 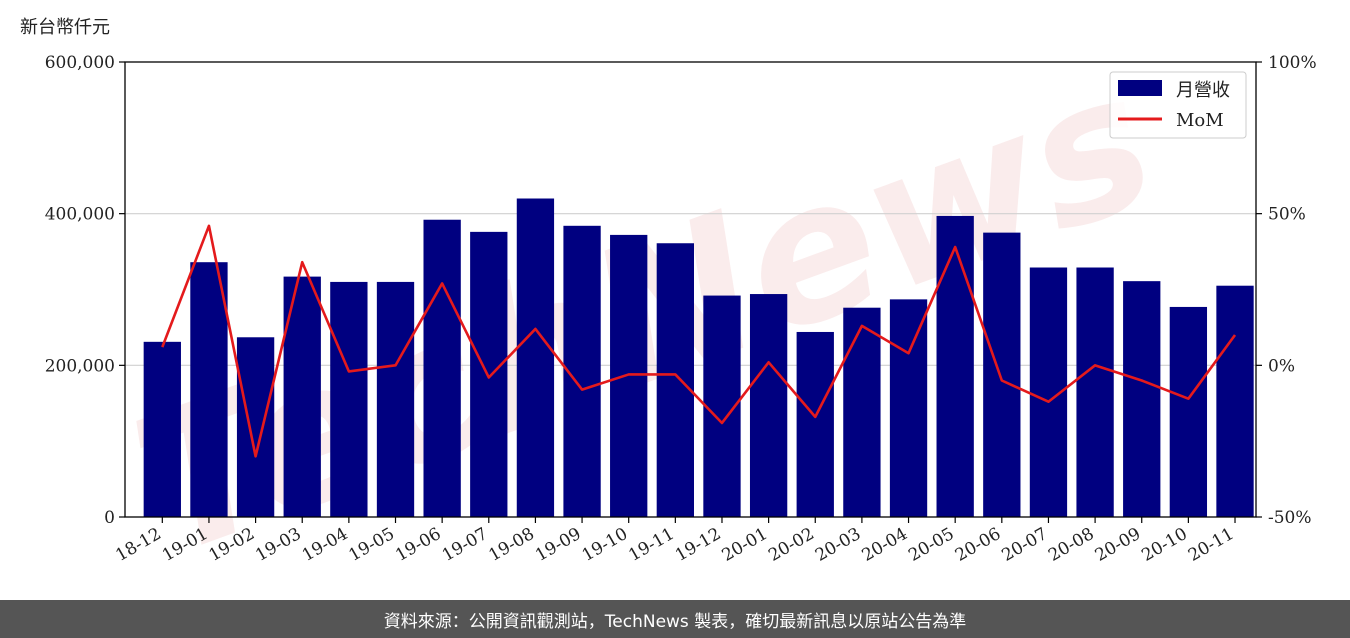 What do you see at coordinates (605, 545) in the screenshot?
I see `x-tick-label: 19-10` at bounding box center [605, 545].